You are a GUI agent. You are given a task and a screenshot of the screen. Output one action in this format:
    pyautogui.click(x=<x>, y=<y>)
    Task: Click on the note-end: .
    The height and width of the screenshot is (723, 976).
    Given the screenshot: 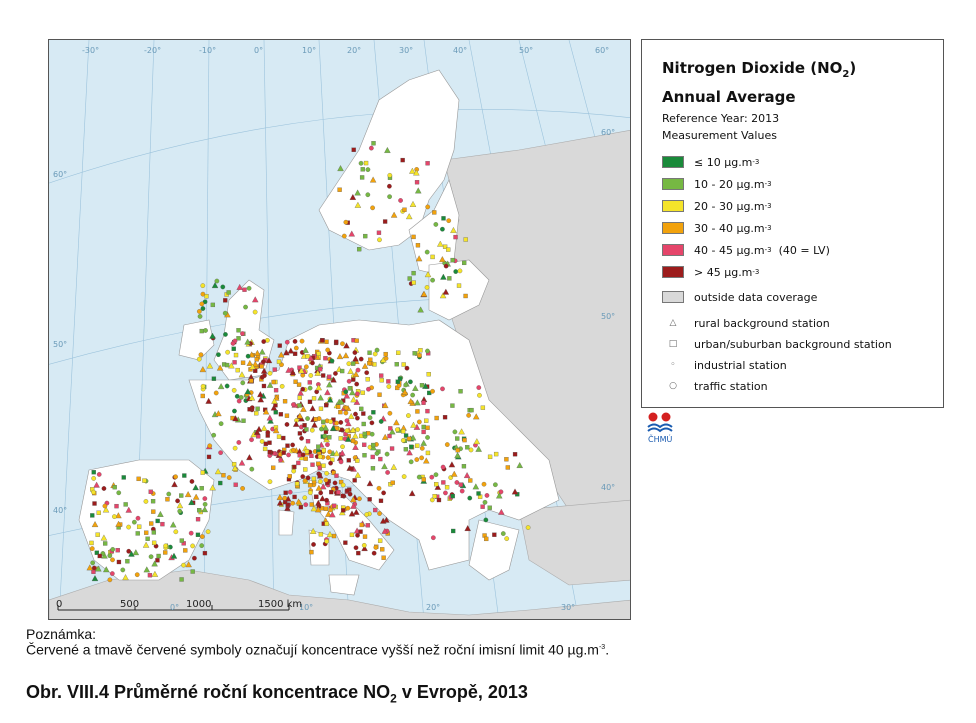 What is the action you would take?
    pyautogui.click(x=607, y=649)
    